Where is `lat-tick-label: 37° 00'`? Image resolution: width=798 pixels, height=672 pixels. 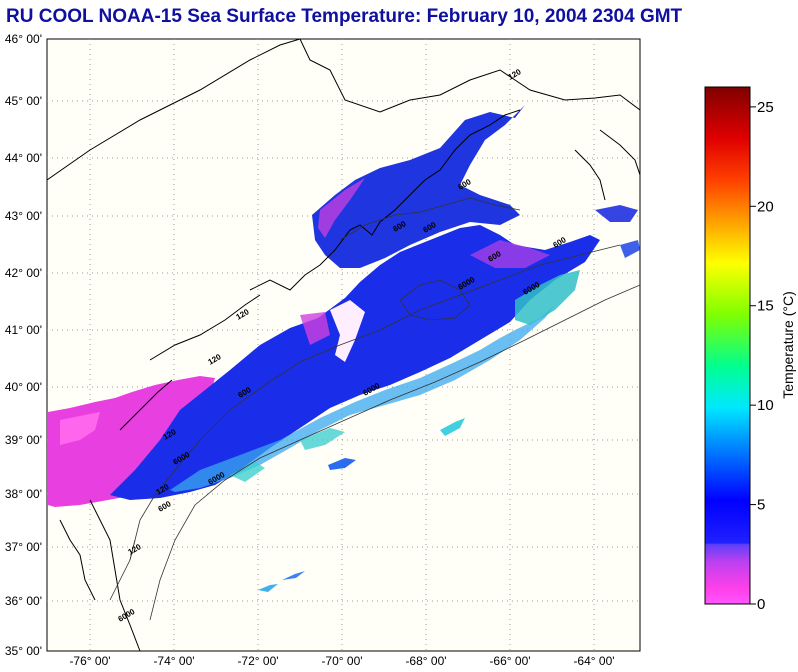
lat-tick-label: 37° 00' is located at coordinates (23, 547).